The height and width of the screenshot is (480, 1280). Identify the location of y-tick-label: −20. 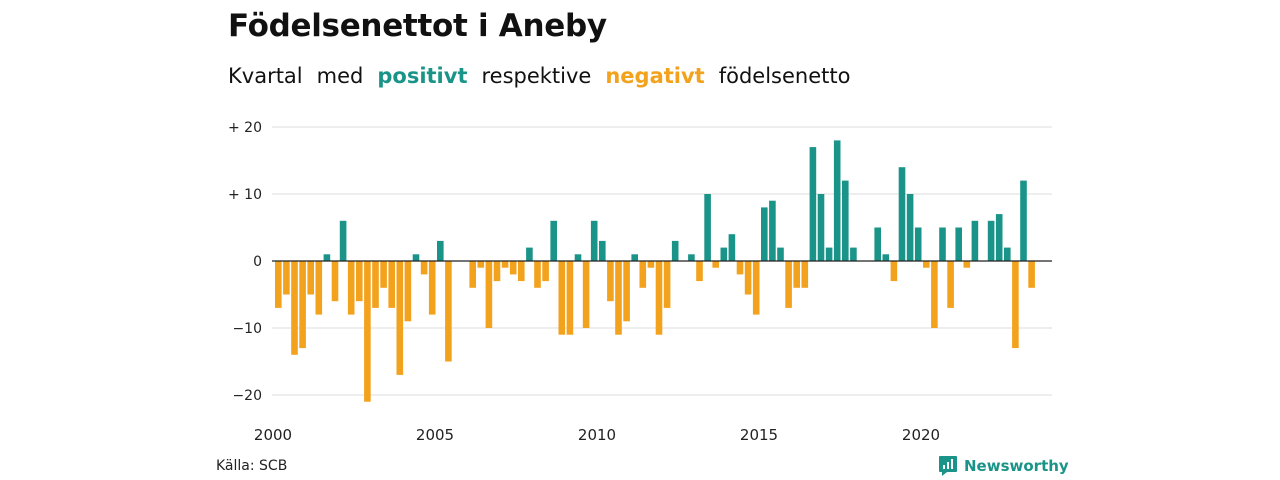
(247, 396).